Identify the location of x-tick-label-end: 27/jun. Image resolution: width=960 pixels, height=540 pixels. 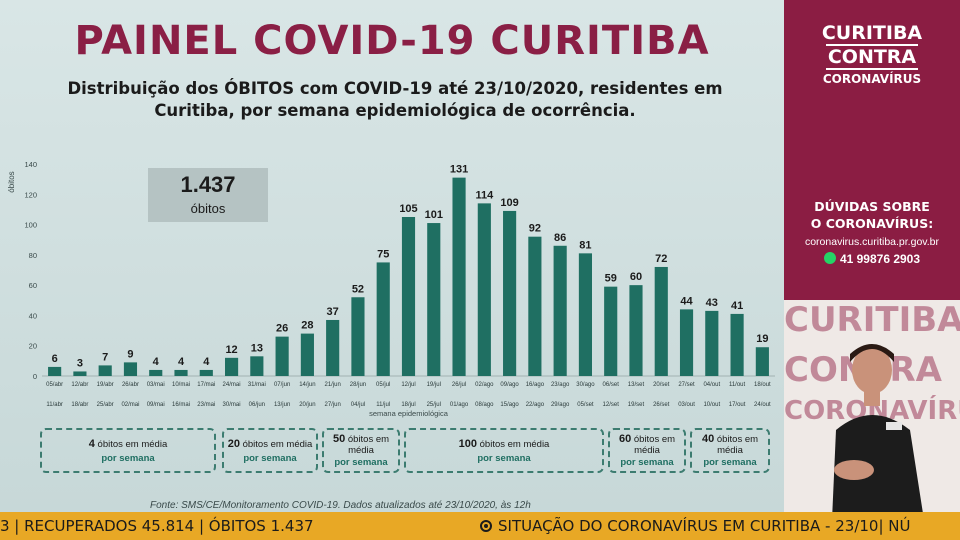
(332, 405).